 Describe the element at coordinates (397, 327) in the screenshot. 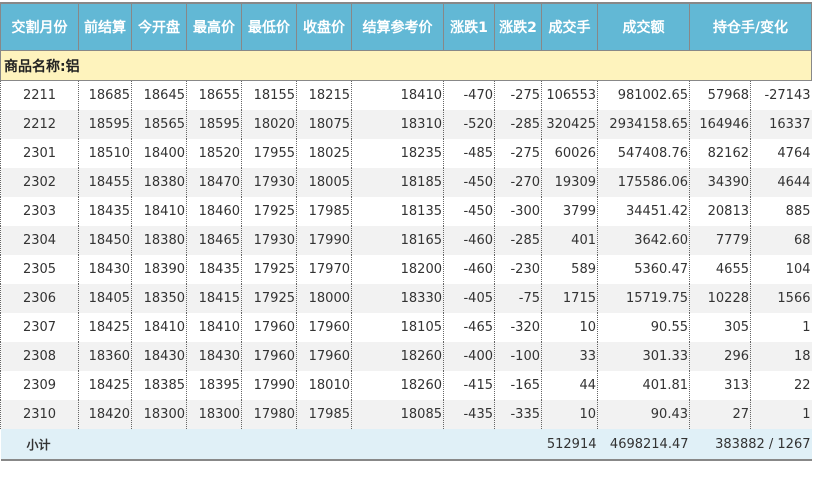

I see `table-cell: 18105` at that location.